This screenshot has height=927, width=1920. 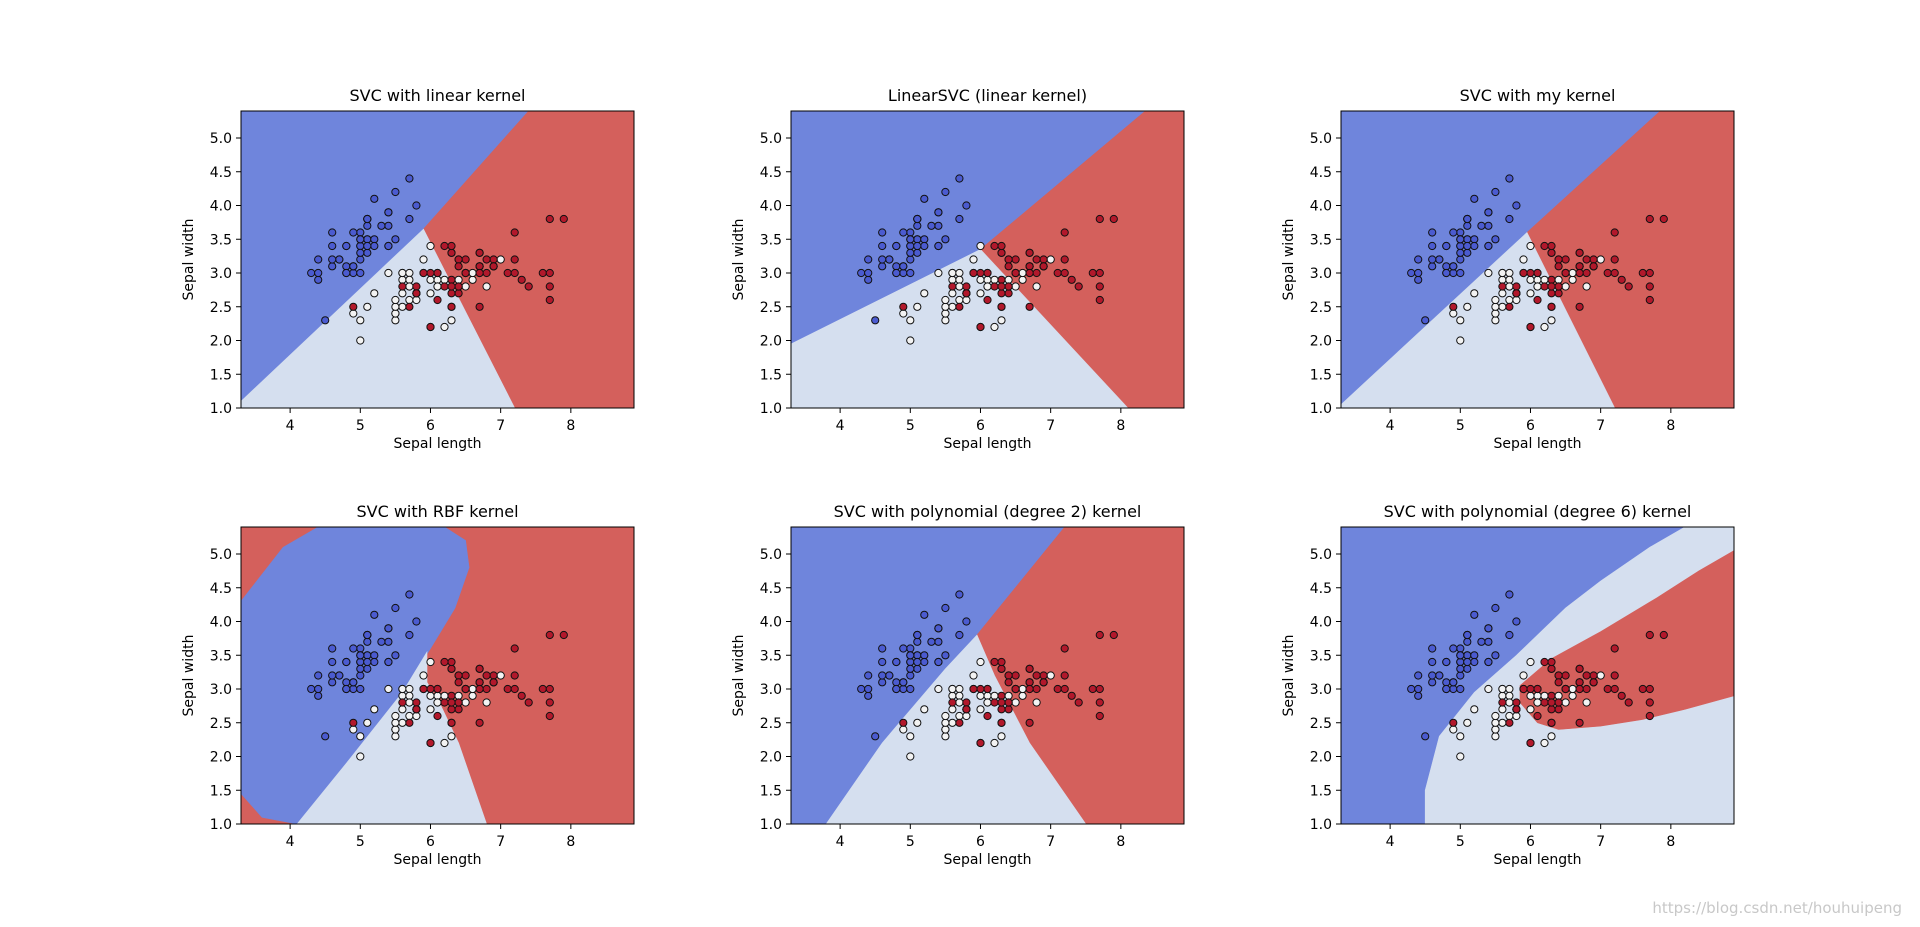 What do you see at coordinates (988, 511) in the screenshot?
I see `subplot-title: SVC with polynomial (degree 2) kernel` at bounding box center [988, 511].